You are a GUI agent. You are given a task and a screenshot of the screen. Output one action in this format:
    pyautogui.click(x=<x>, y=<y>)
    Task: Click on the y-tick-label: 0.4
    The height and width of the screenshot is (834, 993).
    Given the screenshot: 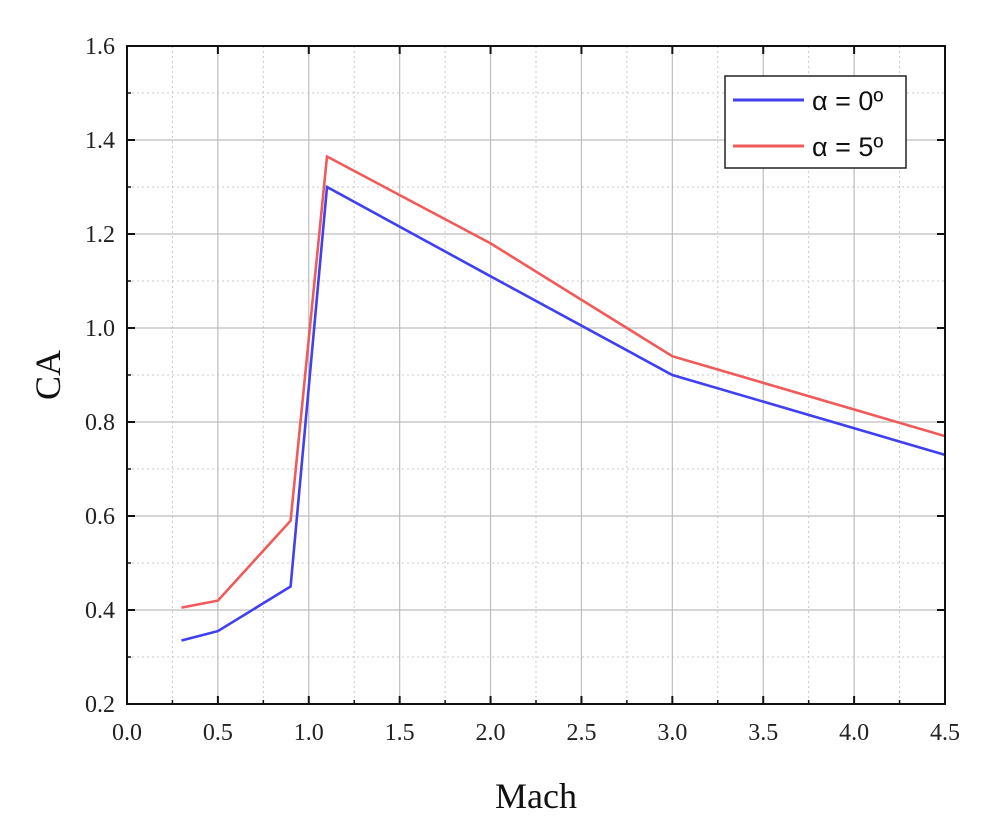 What is the action you would take?
    pyautogui.click(x=100, y=611)
    